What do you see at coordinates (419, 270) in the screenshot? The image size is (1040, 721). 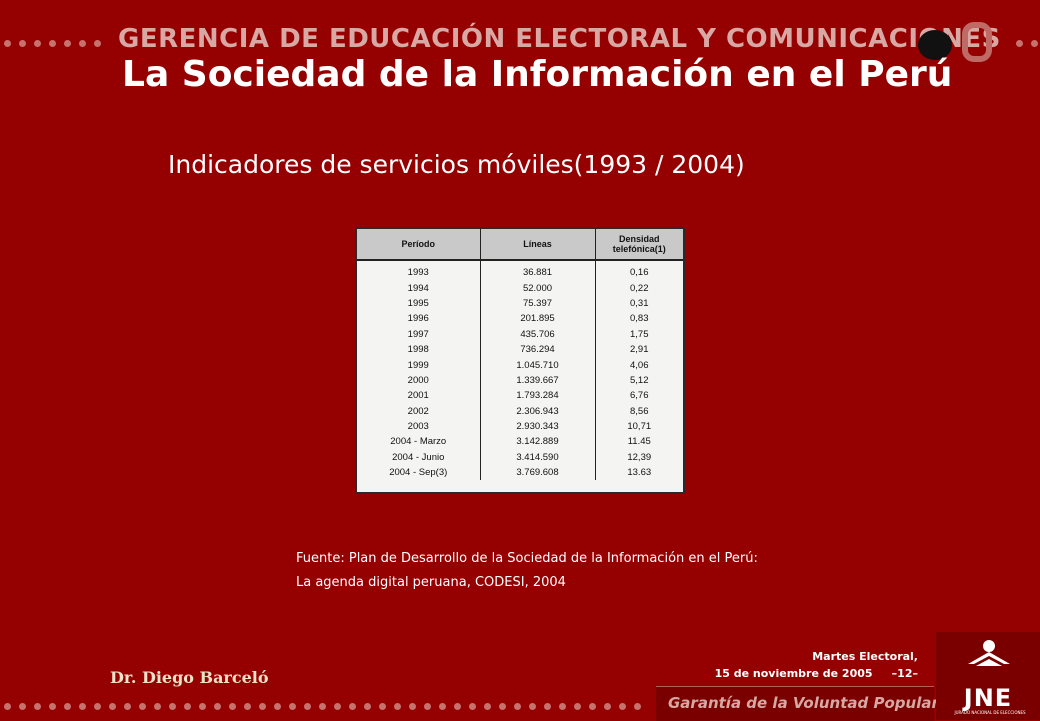 I see `cell-period: 1993` at bounding box center [419, 270].